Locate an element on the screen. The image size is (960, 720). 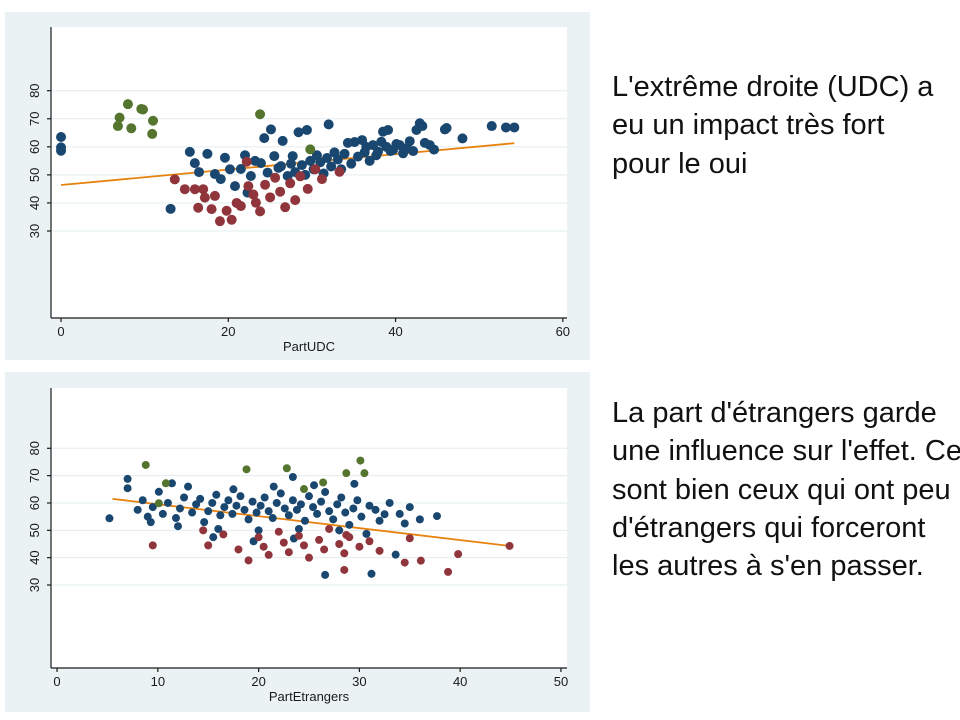
y-tick-label: 40 is located at coordinates (34, 557).